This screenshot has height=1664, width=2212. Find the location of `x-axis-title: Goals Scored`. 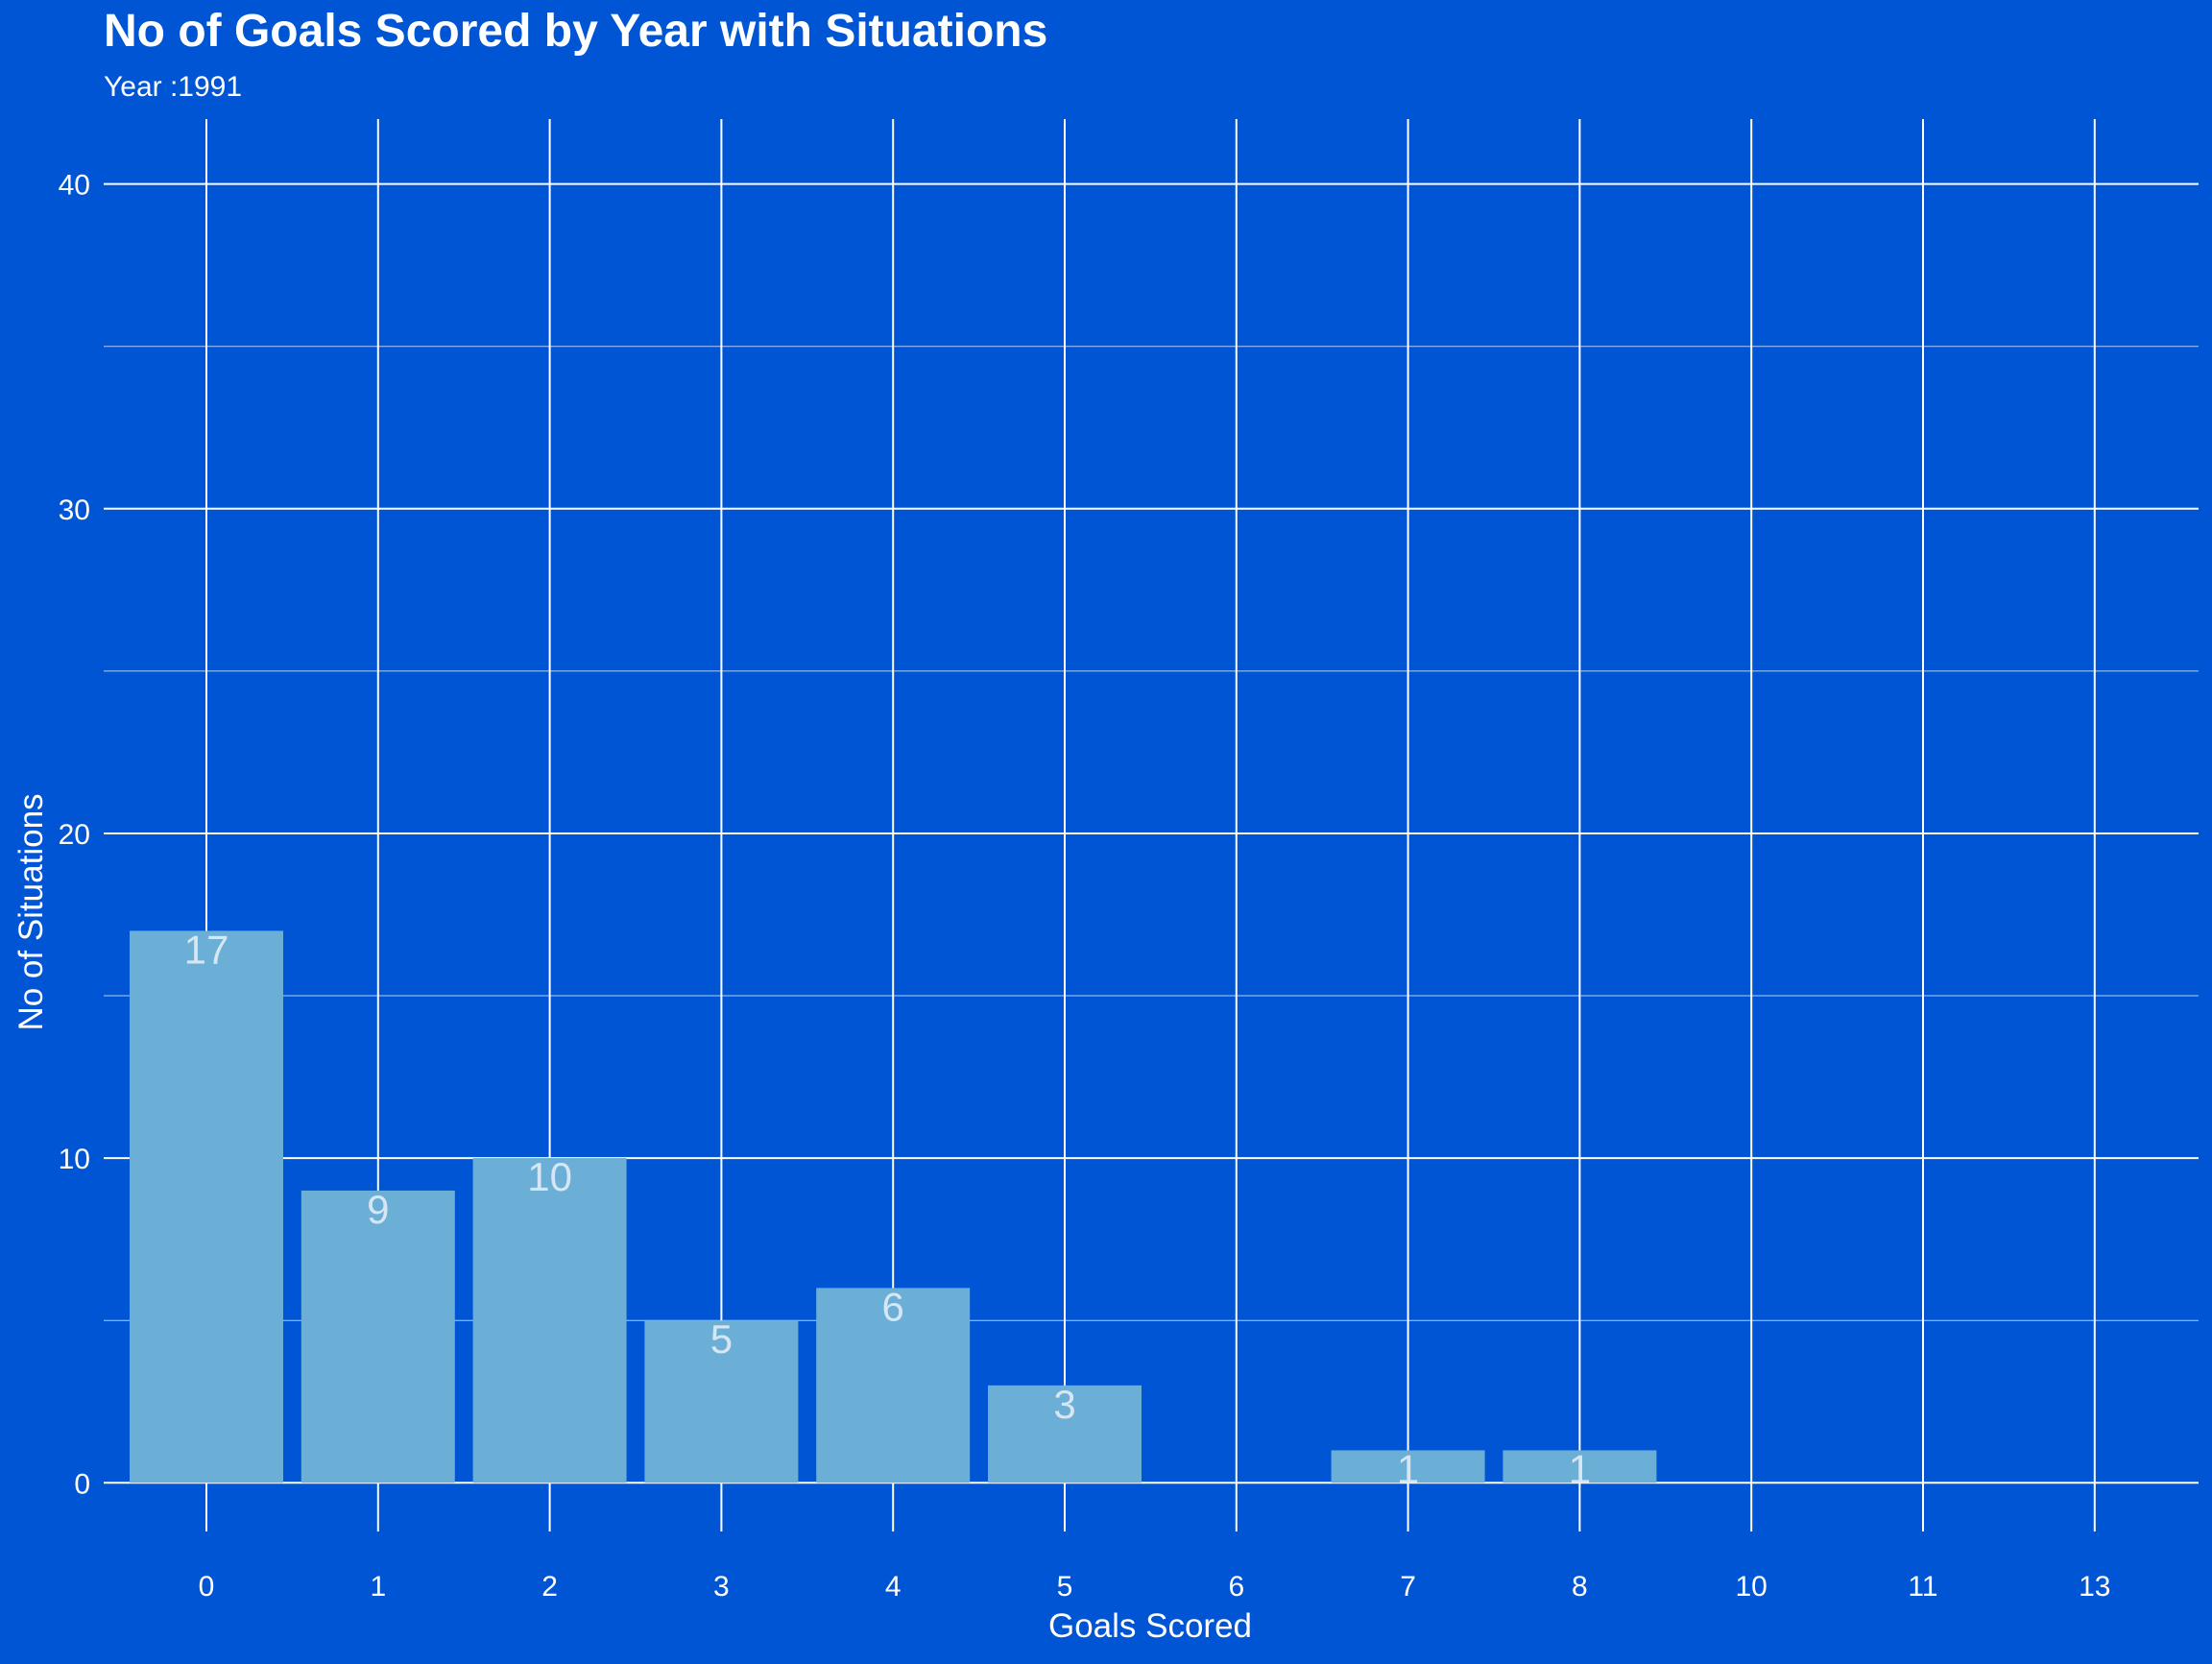

x-axis-title: Goals Scored is located at coordinates (1150, 1626).